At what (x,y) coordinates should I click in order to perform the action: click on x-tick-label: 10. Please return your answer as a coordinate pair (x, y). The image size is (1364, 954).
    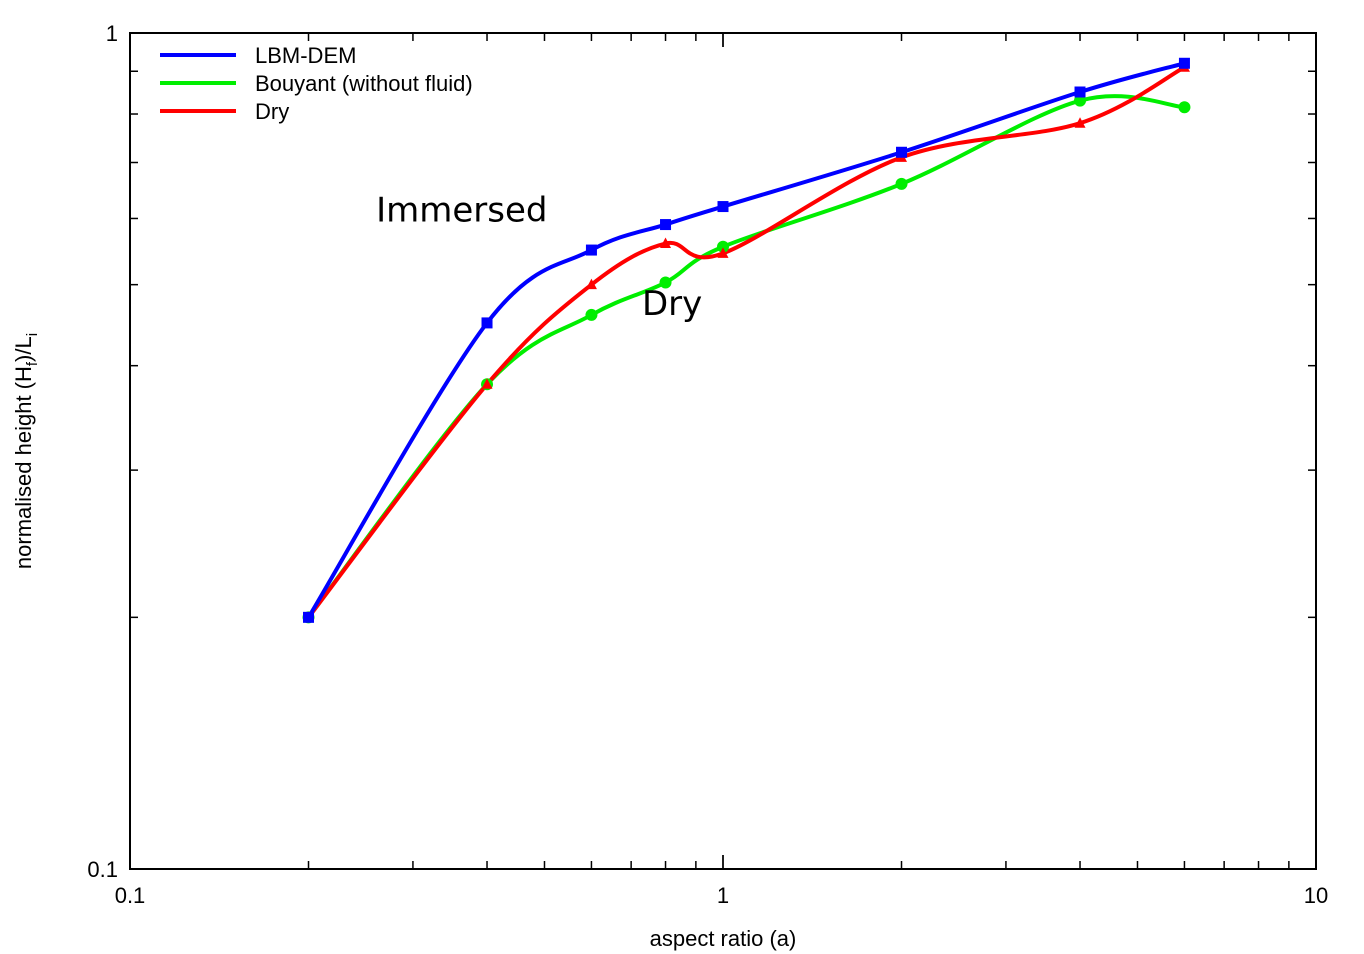
    Looking at the image, I should click on (1316, 895).